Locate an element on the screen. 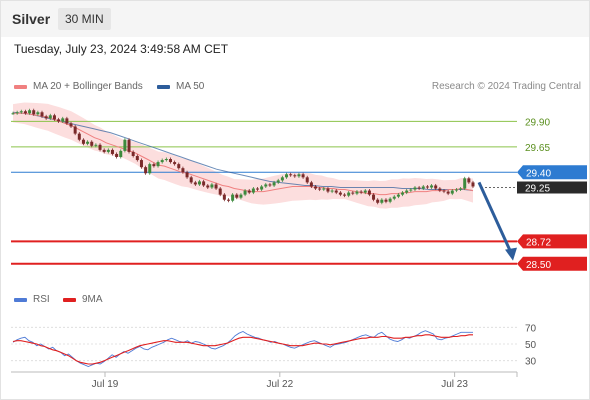 The image size is (590, 400). interval-badge: 30 MIN is located at coordinates (84, 19).